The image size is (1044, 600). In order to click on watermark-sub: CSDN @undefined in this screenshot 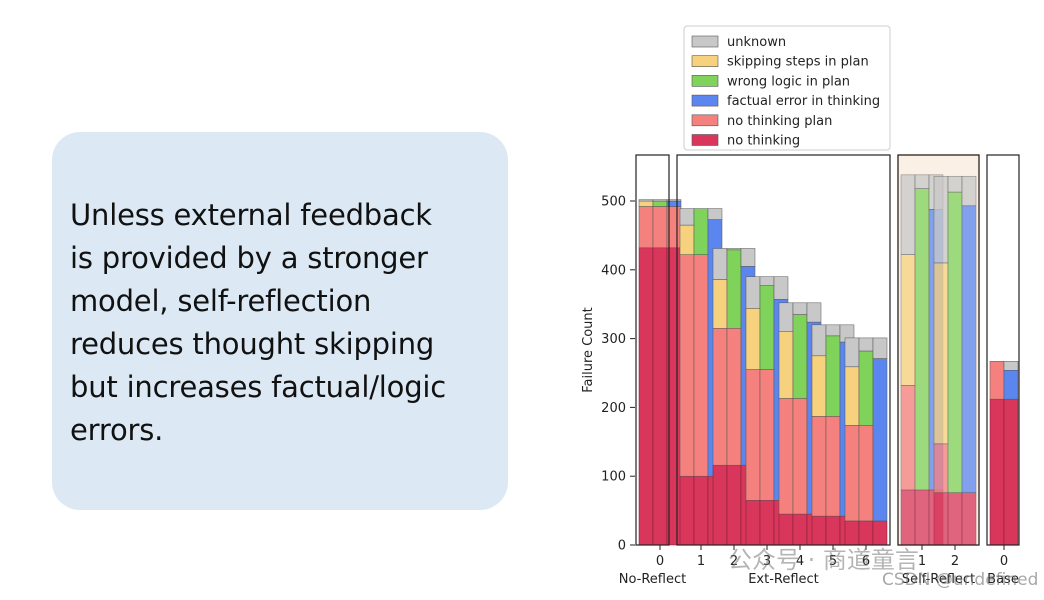, I will do `click(960, 580)`.